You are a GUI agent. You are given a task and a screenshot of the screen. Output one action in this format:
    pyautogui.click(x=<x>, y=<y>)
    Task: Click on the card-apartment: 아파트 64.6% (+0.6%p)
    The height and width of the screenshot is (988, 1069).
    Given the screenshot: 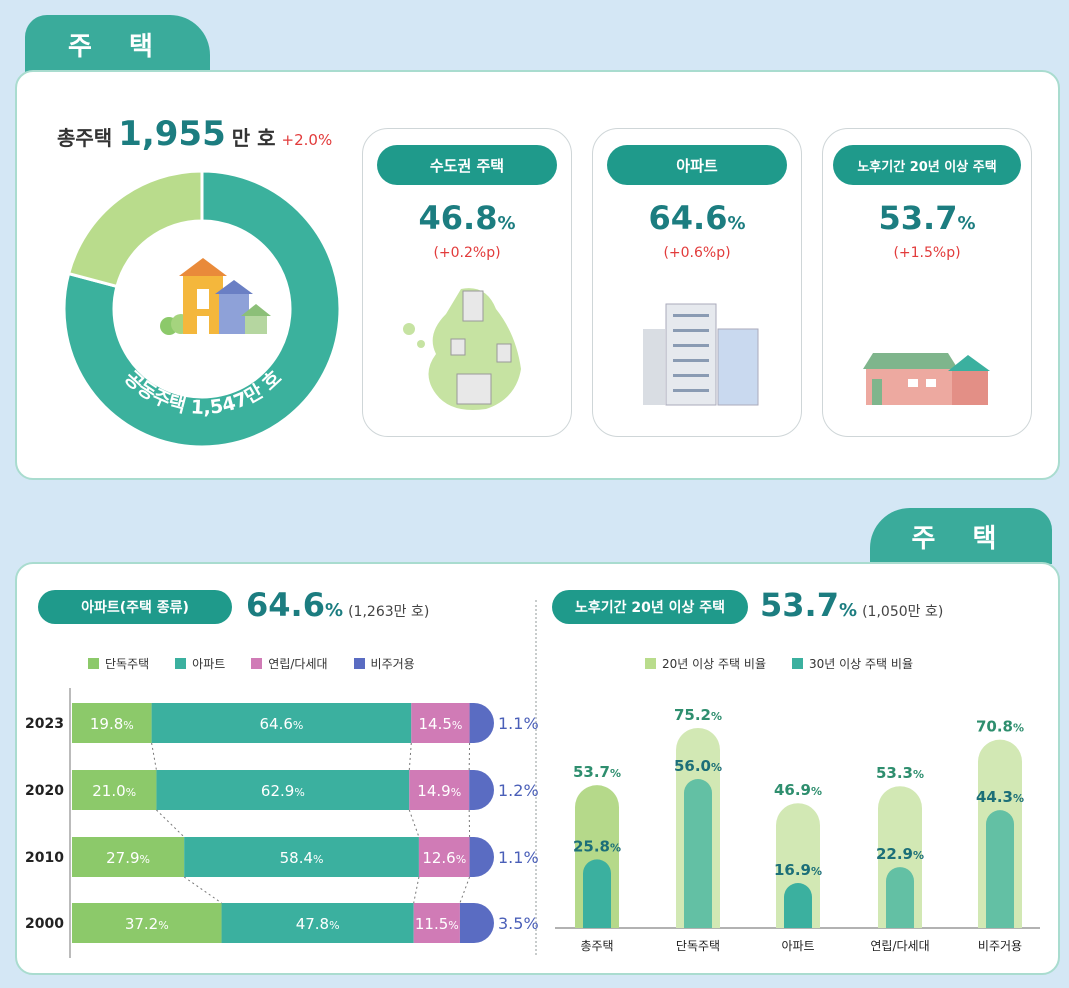 What is the action you would take?
    pyautogui.click(x=697, y=282)
    